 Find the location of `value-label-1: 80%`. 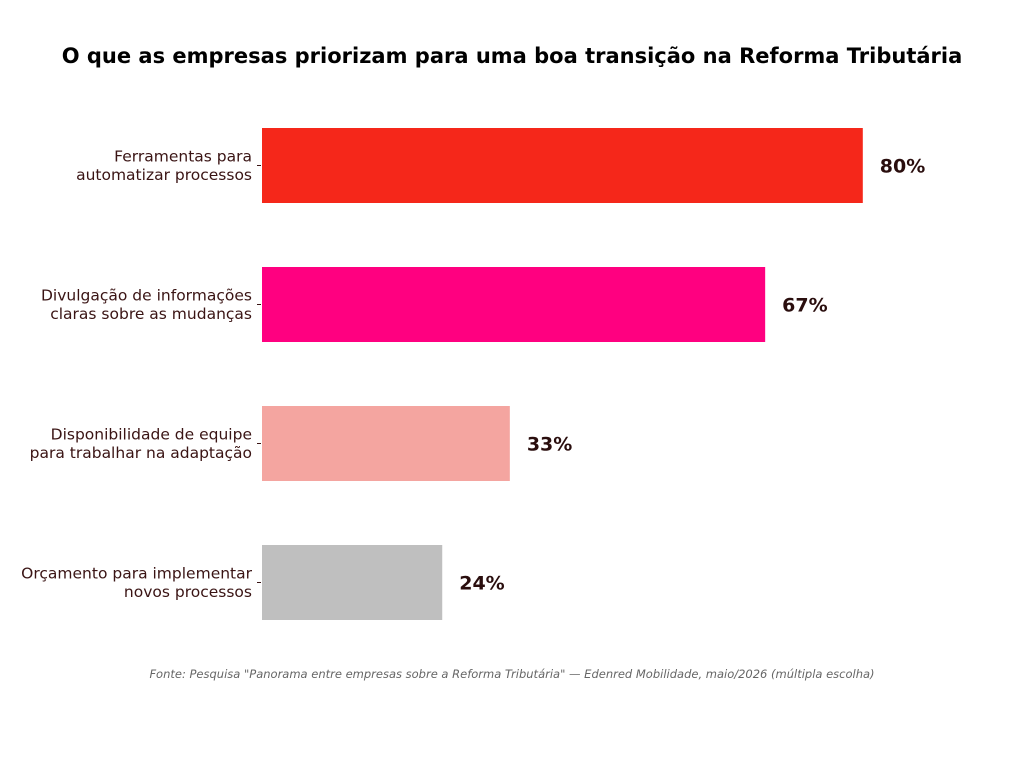

value-label-1: 80% is located at coordinates (902, 167).